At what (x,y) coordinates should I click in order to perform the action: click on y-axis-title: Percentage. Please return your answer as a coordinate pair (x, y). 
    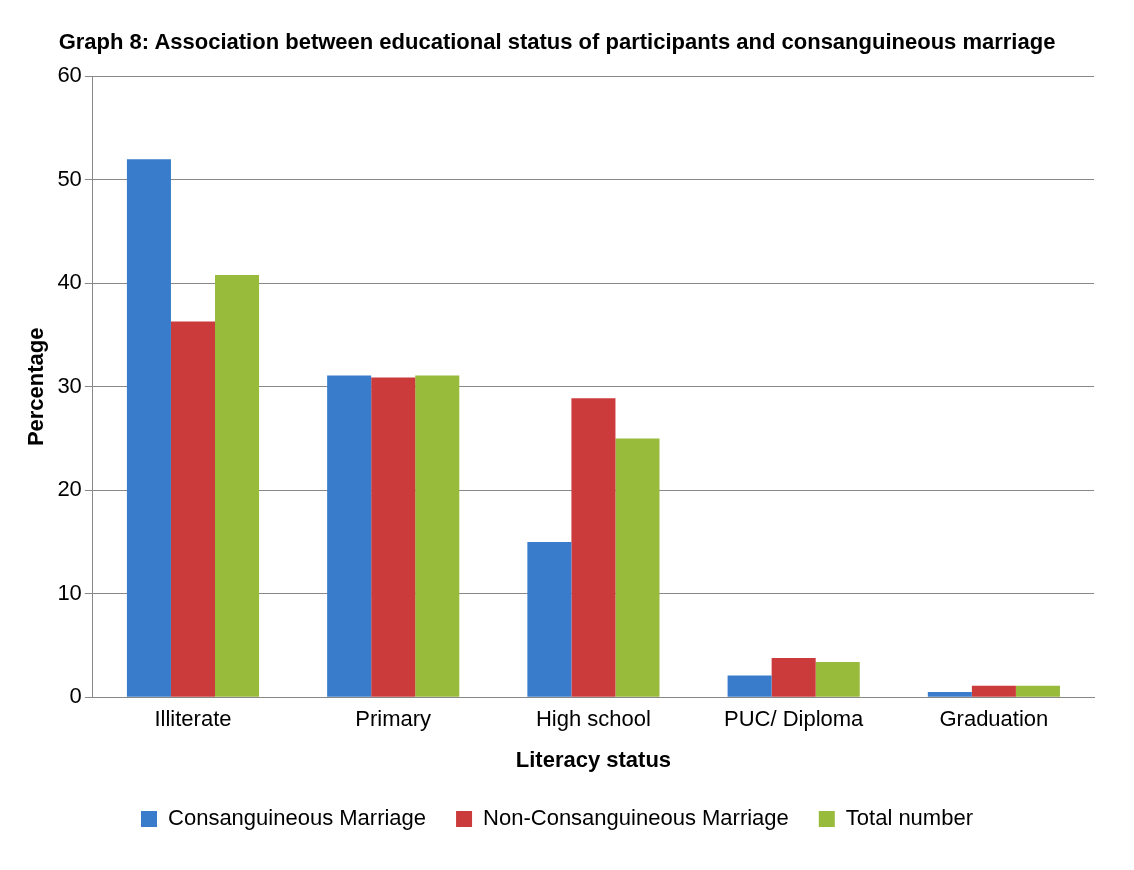
    Looking at the image, I should click on (36, 387).